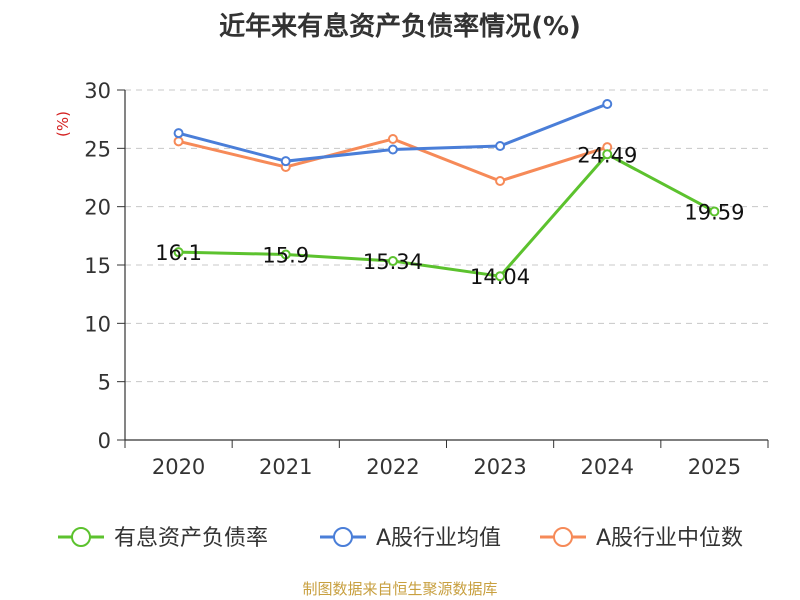 The width and height of the screenshot is (800, 600). I want to click on x-tick-label: 2023, so click(499, 467).